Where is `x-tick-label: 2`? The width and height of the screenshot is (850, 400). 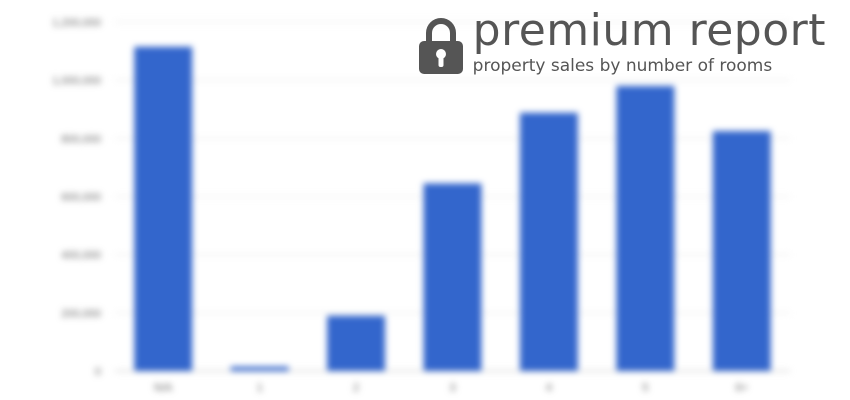
x-tick-label: 2 is located at coordinates (356, 388).